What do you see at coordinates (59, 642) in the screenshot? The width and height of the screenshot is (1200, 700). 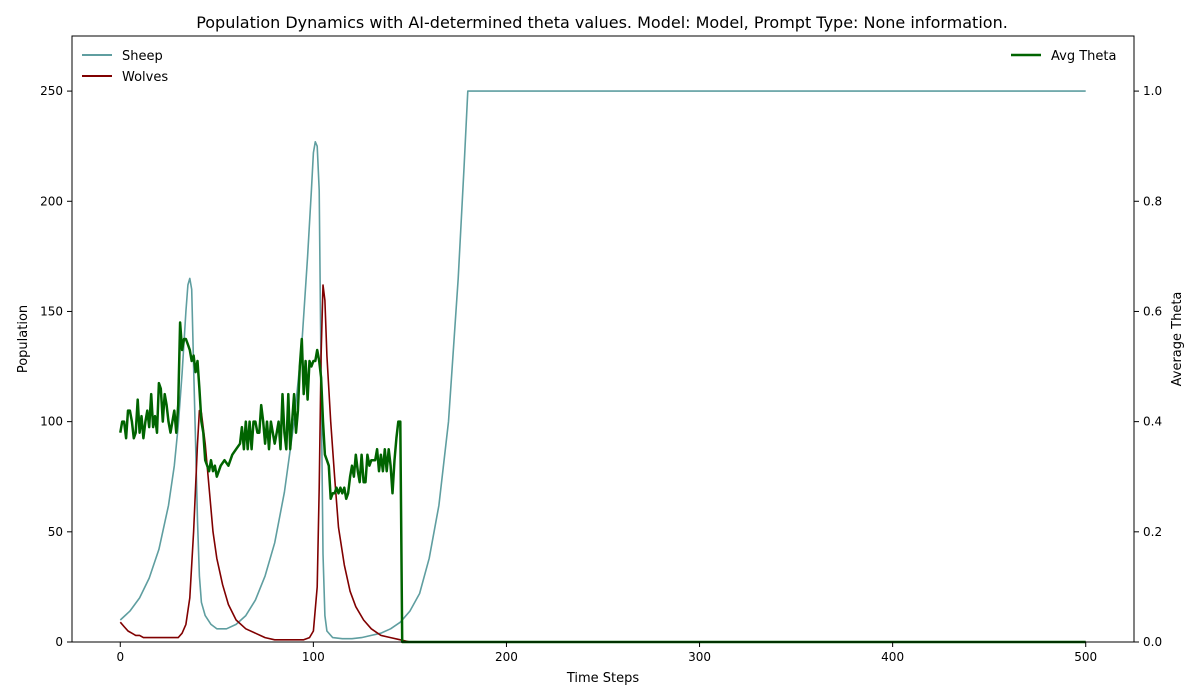 I see `y-tick-label: 0` at bounding box center [59, 642].